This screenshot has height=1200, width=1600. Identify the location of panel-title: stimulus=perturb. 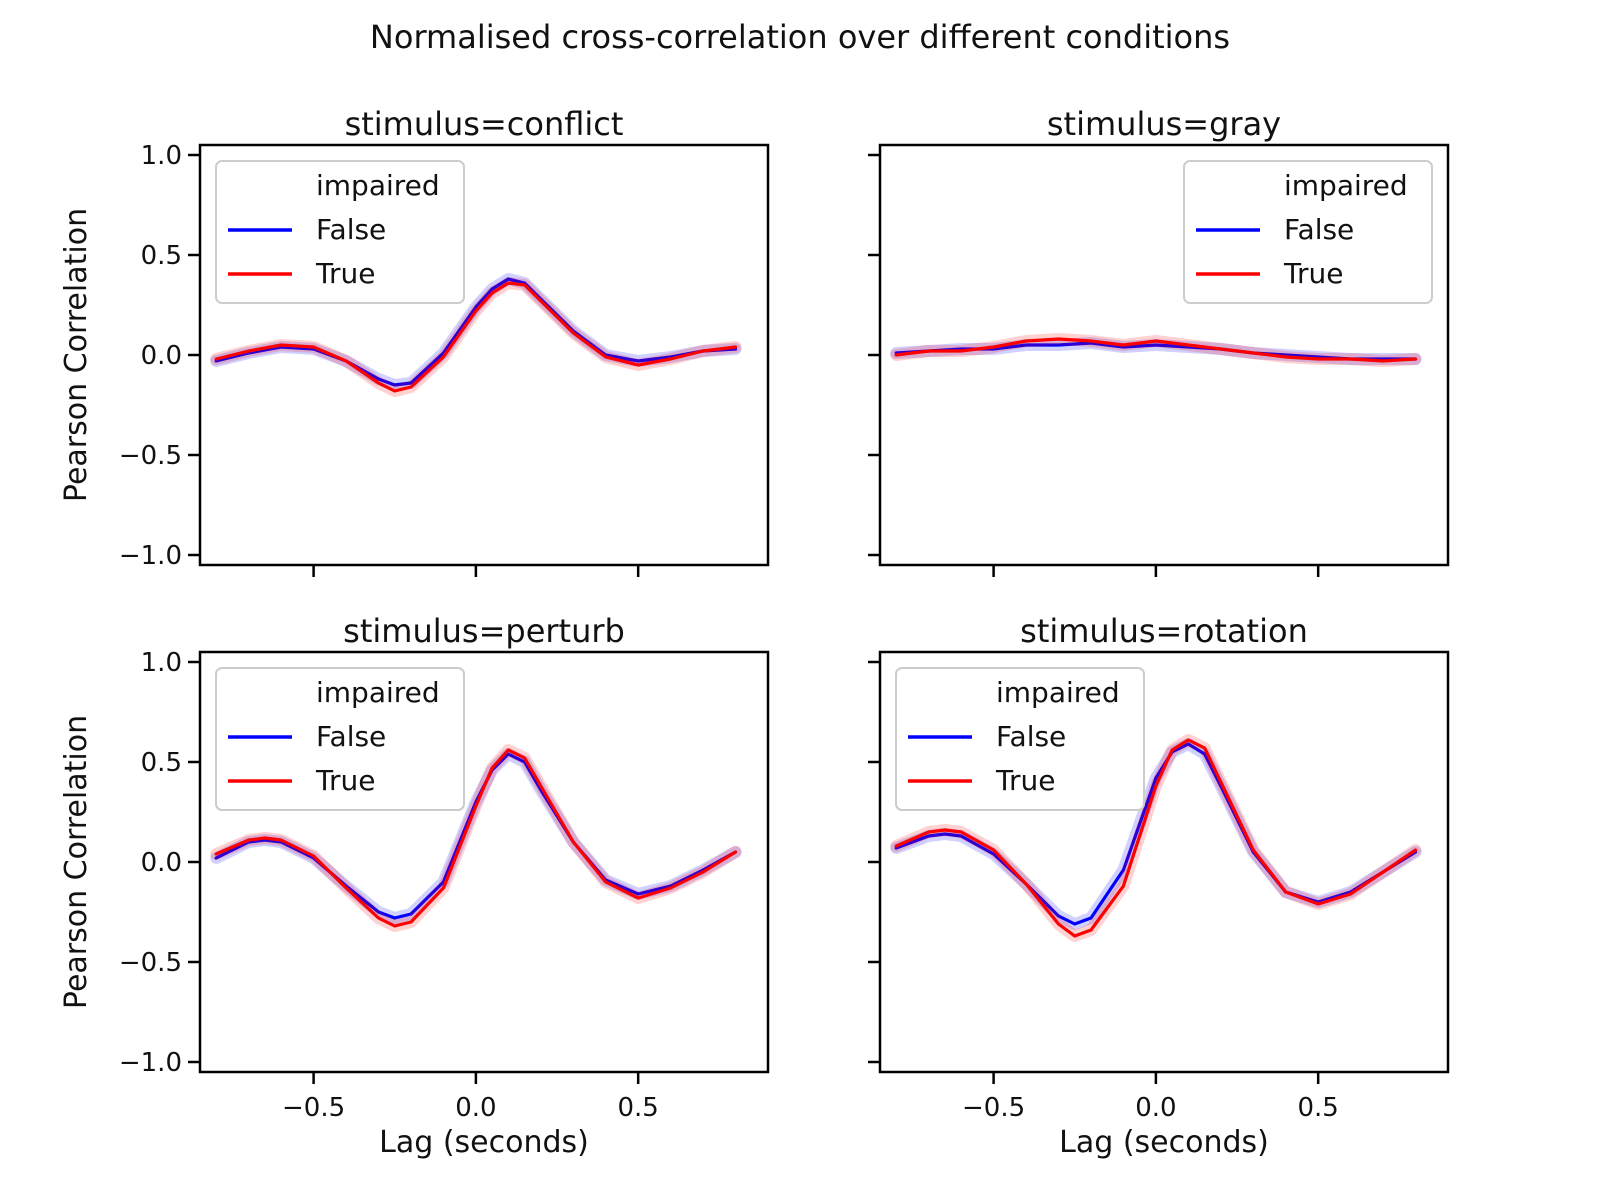
(484, 631).